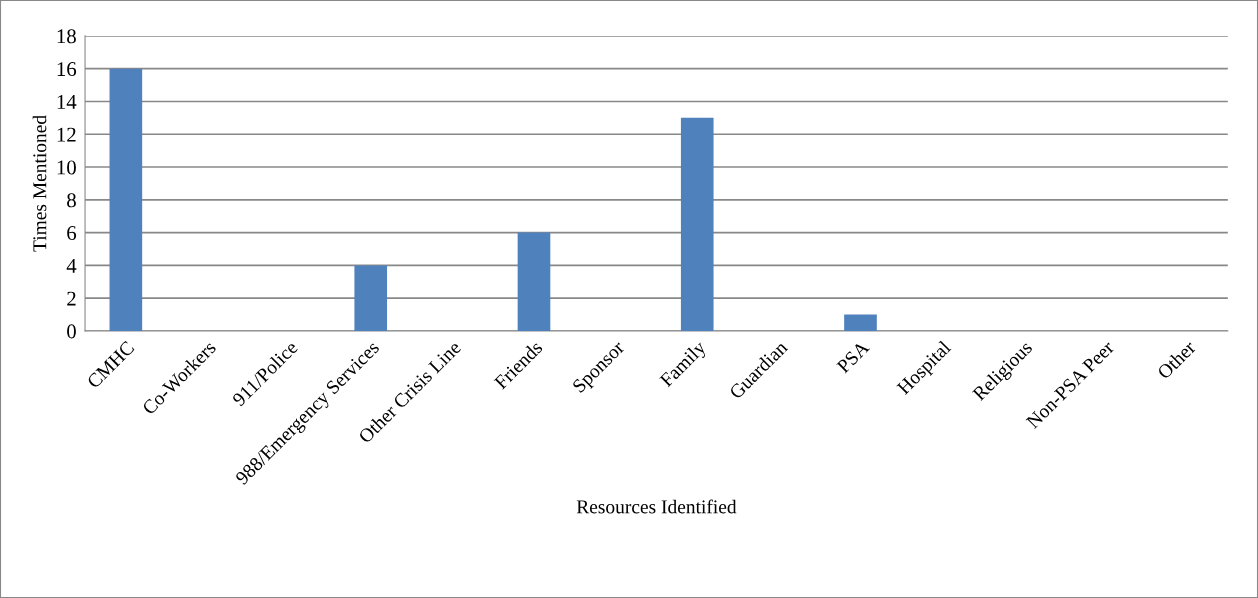  I want to click on y-axis-title: Times Mentioned, so click(39, 183).